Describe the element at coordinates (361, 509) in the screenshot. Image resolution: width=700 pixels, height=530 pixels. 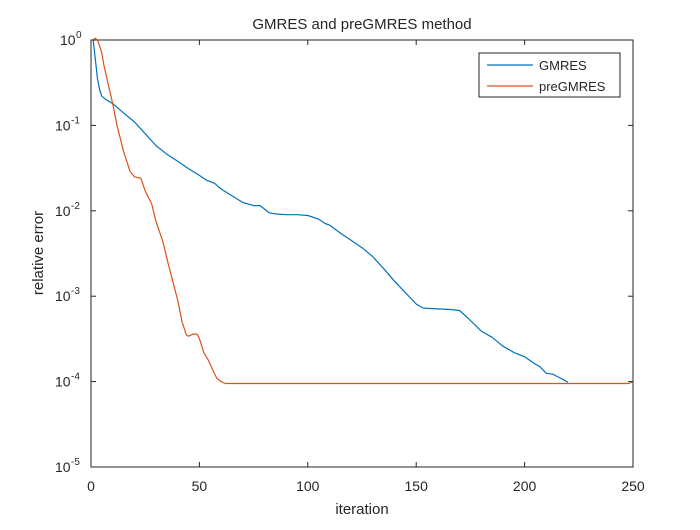
I see `x-axis-label: iteration` at that location.